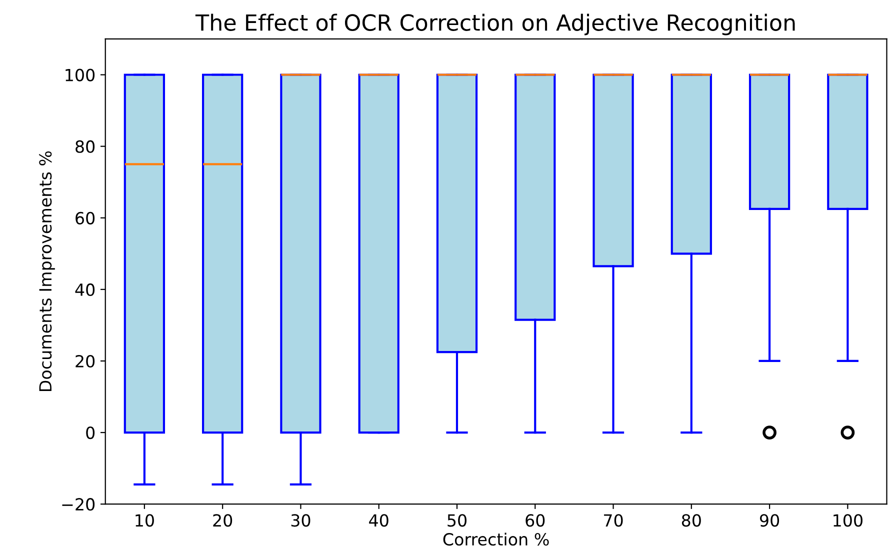  What do you see at coordinates (457, 520) in the screenshot?
I see `x-tick-label: 50` at bounding box center [457, 520].